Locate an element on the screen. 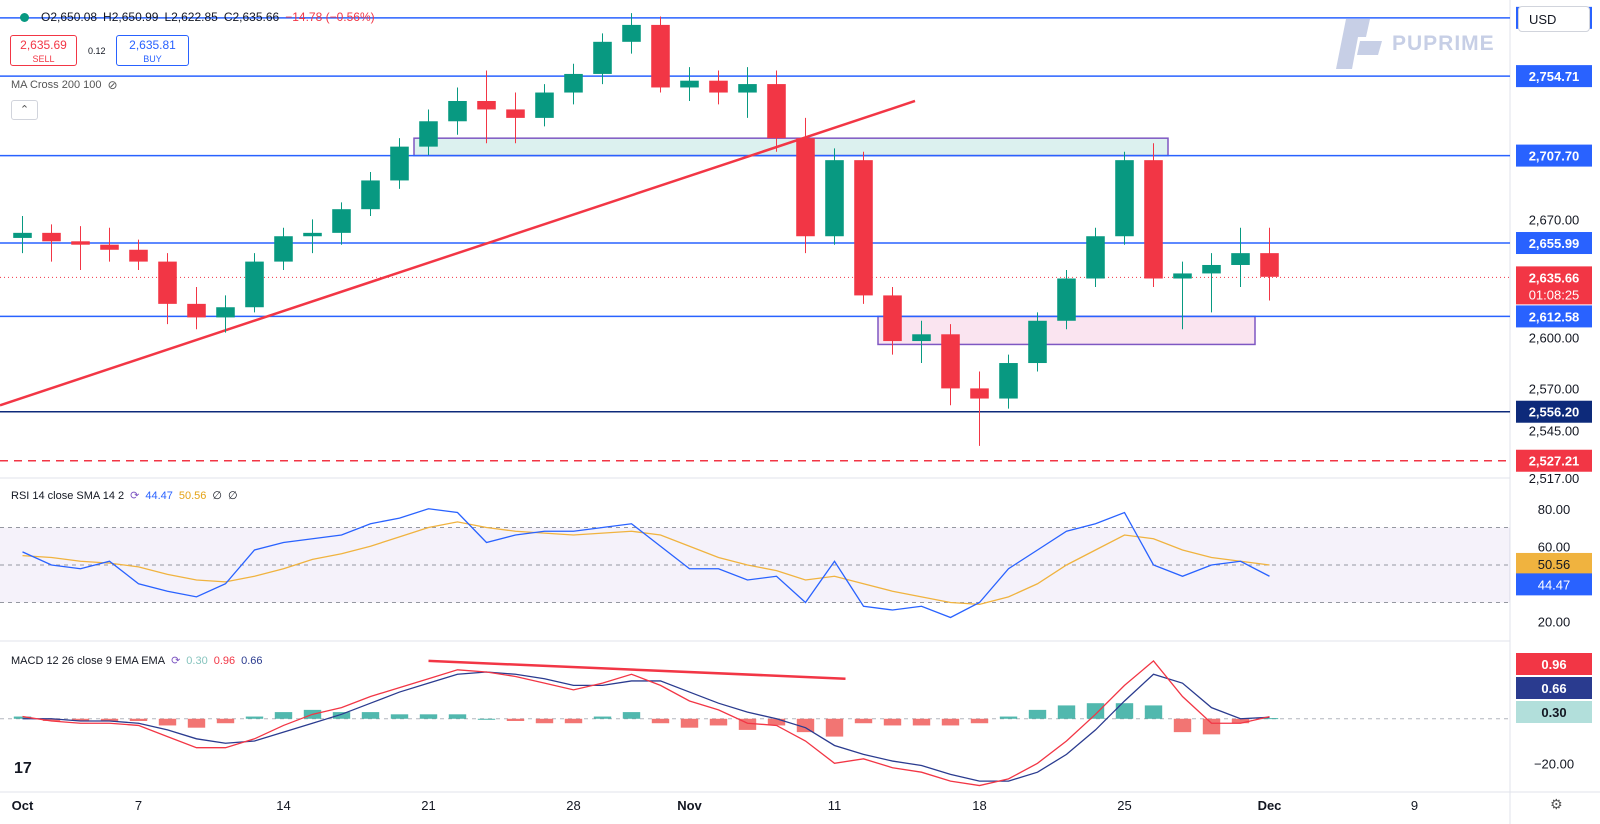  rsi-legend: RSI 14 close SMA 14 2 ⟳ 44.47 50.56 ∅ ∅ is located at coordinates (124, 496).